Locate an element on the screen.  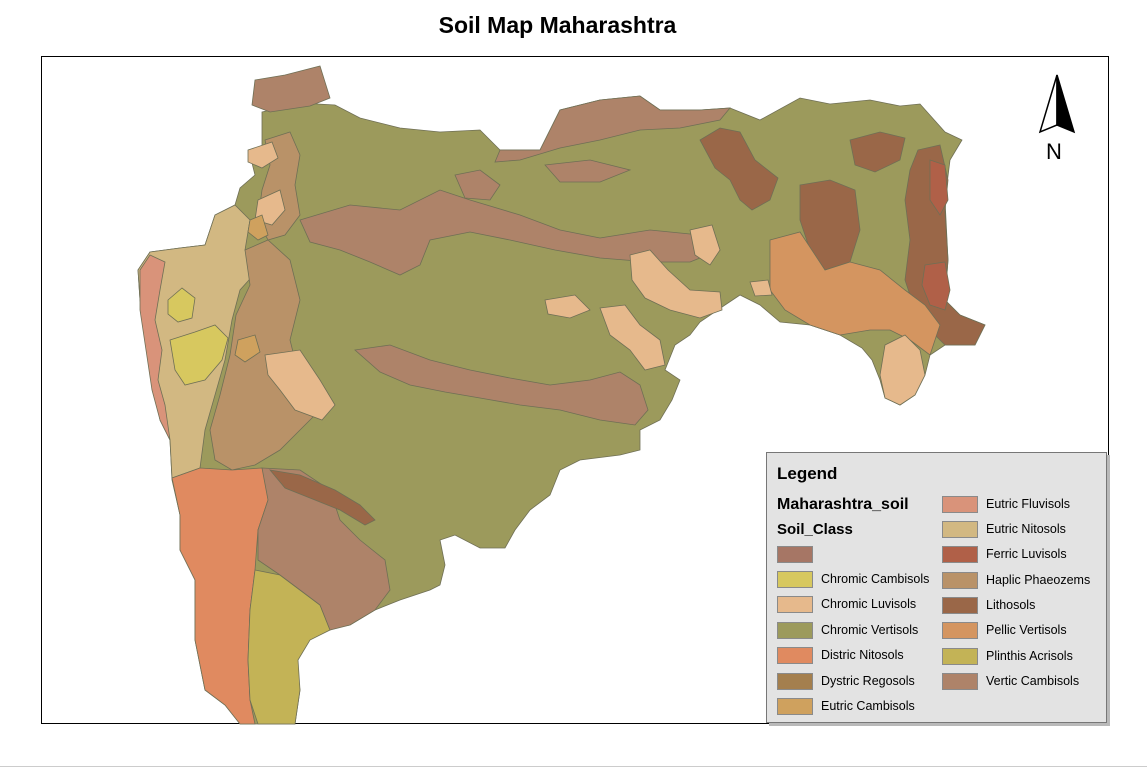
legend-item-label: Chromic Luvisols is located at coordinates (869, 604).